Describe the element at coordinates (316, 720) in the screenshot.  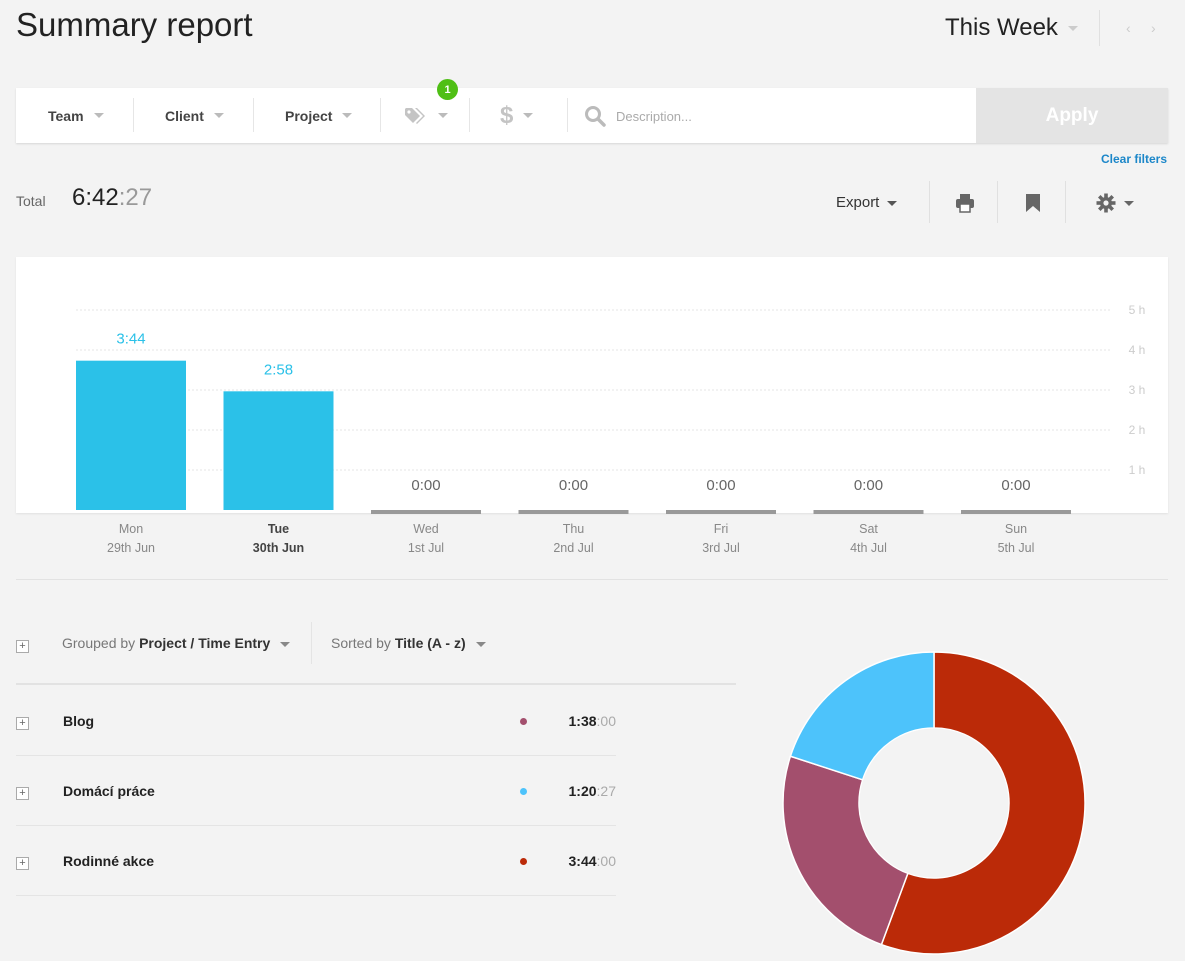
I see `project-row: + Blog 1:38:00` at that location.